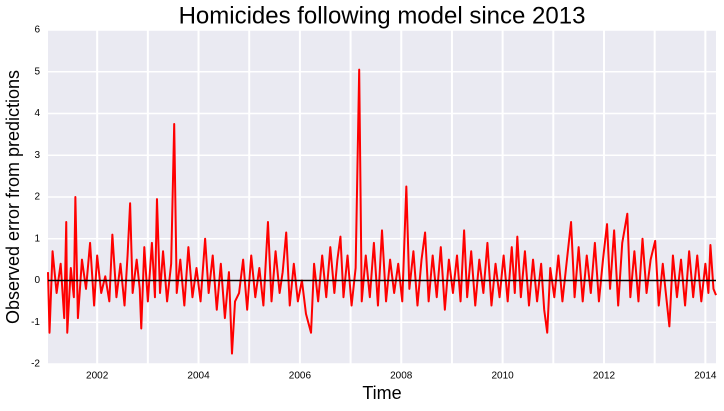 The image size is (724, 411). Describe the element at coordinates (401, 376) in the screenshot. I see `x-tick-label: 2008` at that location.